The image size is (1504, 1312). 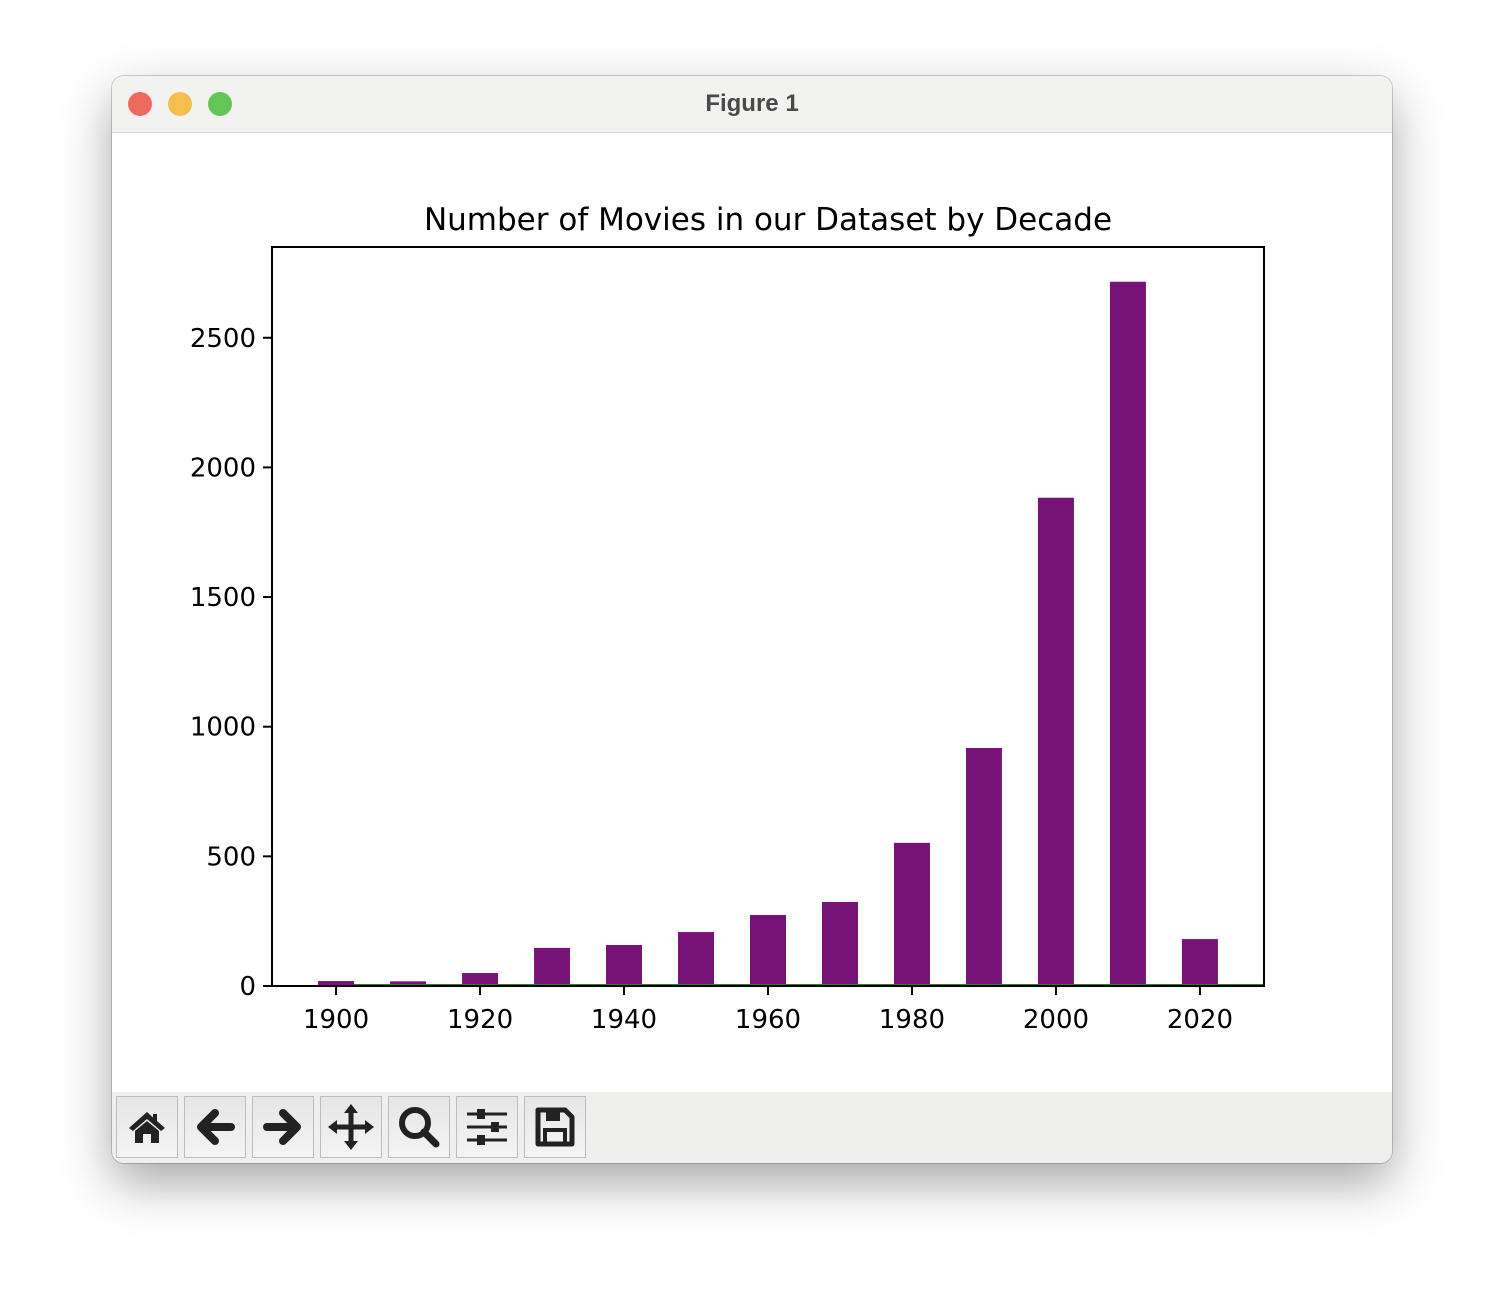 What do you see at coordinates (223, 728) in the screenshot?
I see `y-tick-label: 1000` at bounding box center [223, 728].